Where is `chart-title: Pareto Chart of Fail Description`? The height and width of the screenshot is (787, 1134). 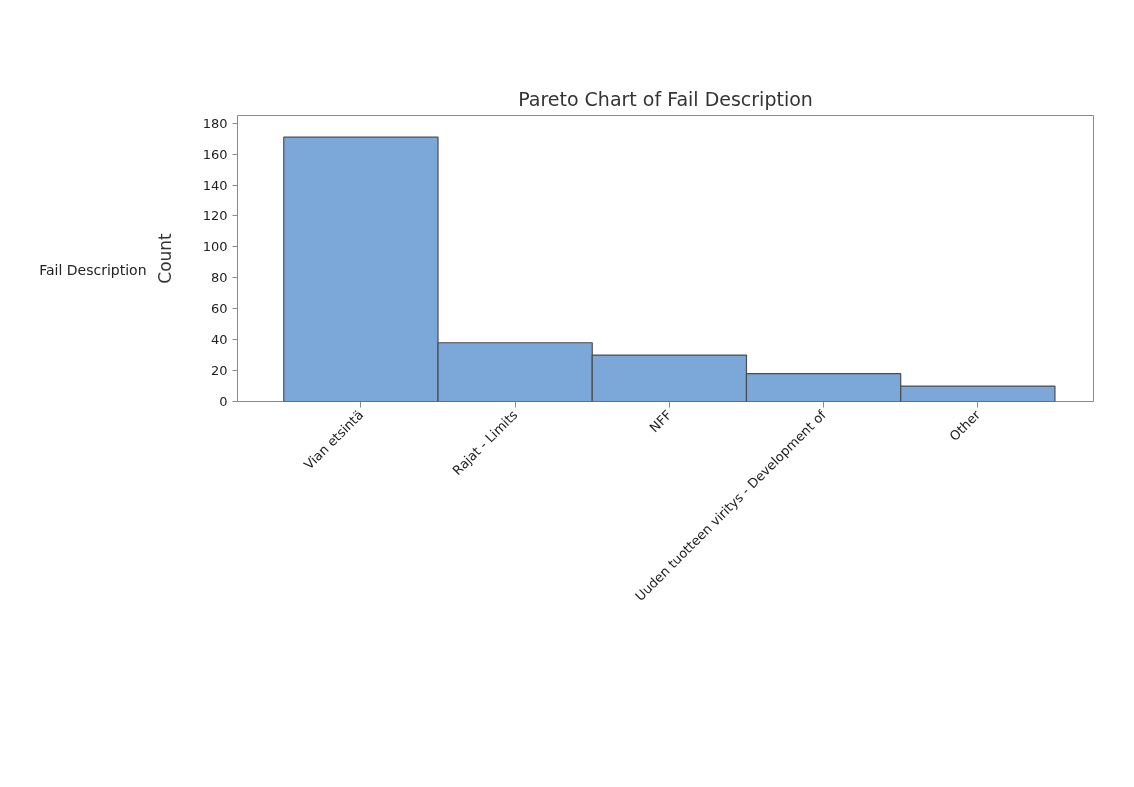 chart-title: Pareto Chart of Fail Description is located at coordinates (665, 98).